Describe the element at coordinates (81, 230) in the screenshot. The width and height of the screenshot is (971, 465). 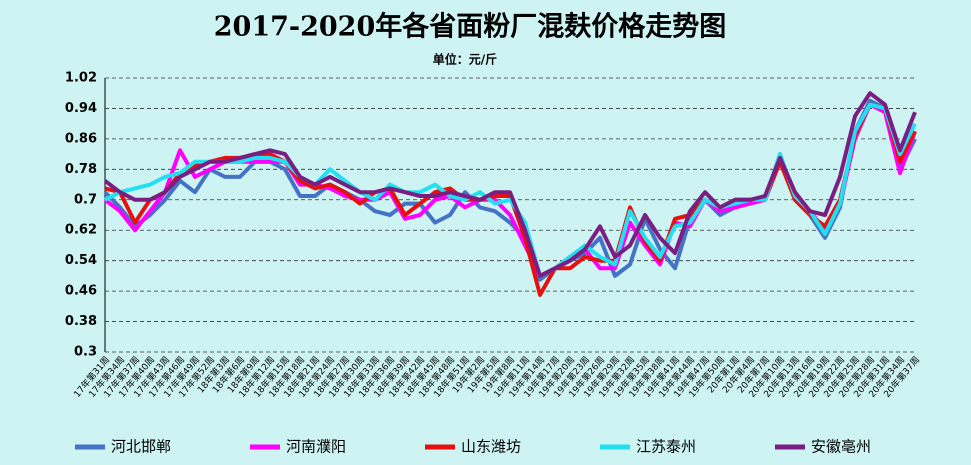
I see `y-tick-label: 0.62` at that location.